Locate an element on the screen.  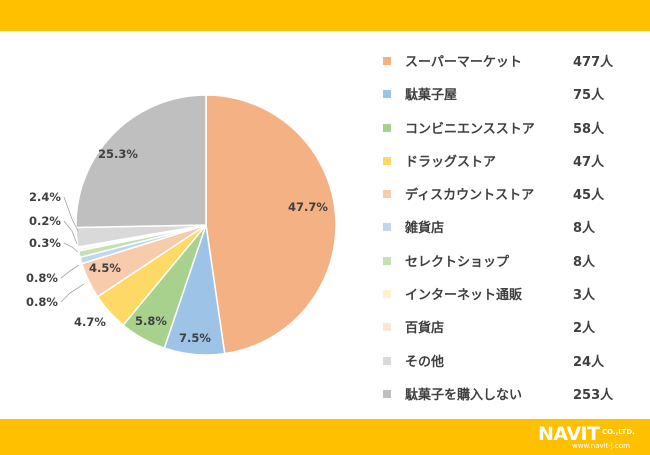
legend-count: 3人 is located at coordinates (584, 296).